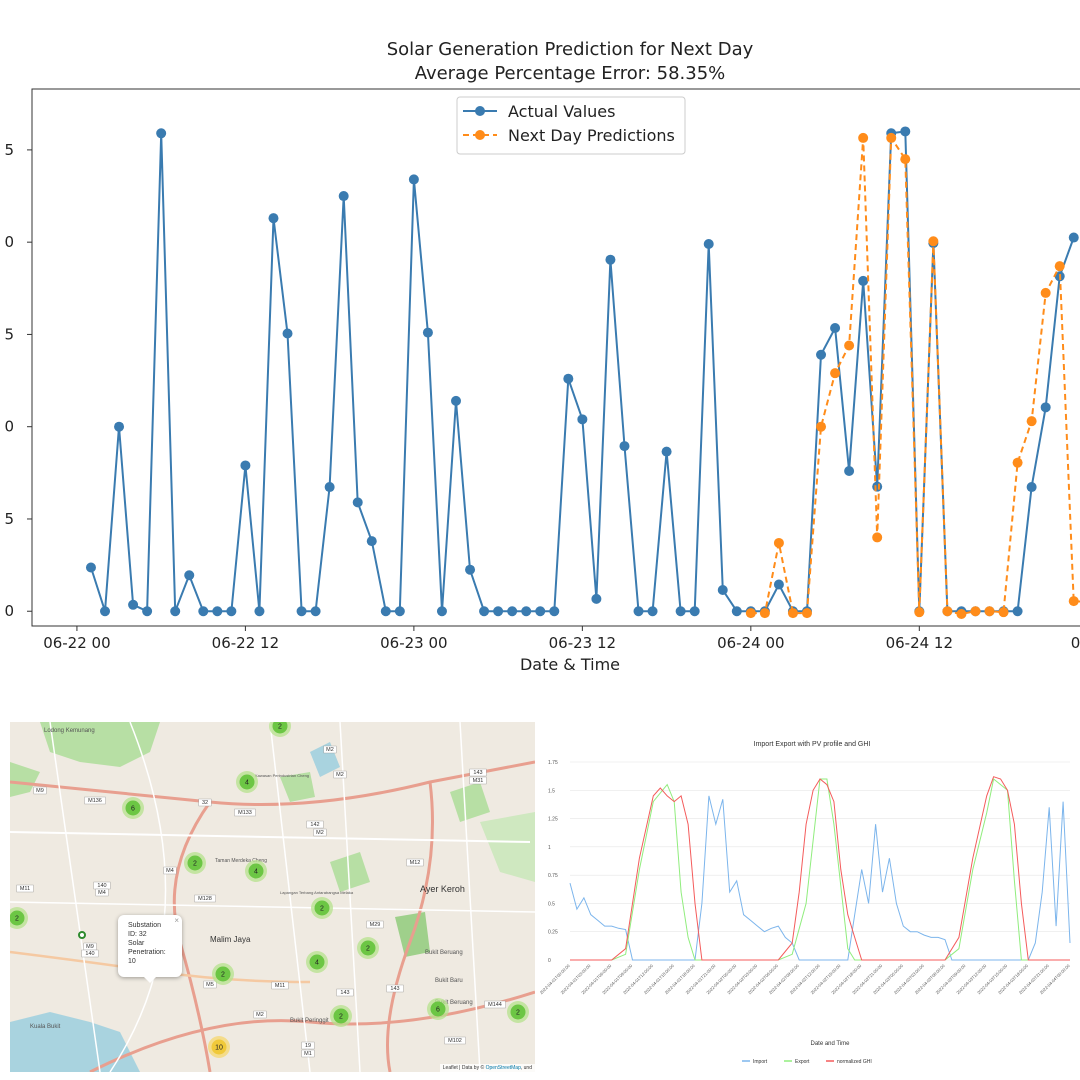  What do you see at coordinates (582, 643) in the screenshot?
I see `x-tick-label: 06-23 12` at bounding box center [582, 643].